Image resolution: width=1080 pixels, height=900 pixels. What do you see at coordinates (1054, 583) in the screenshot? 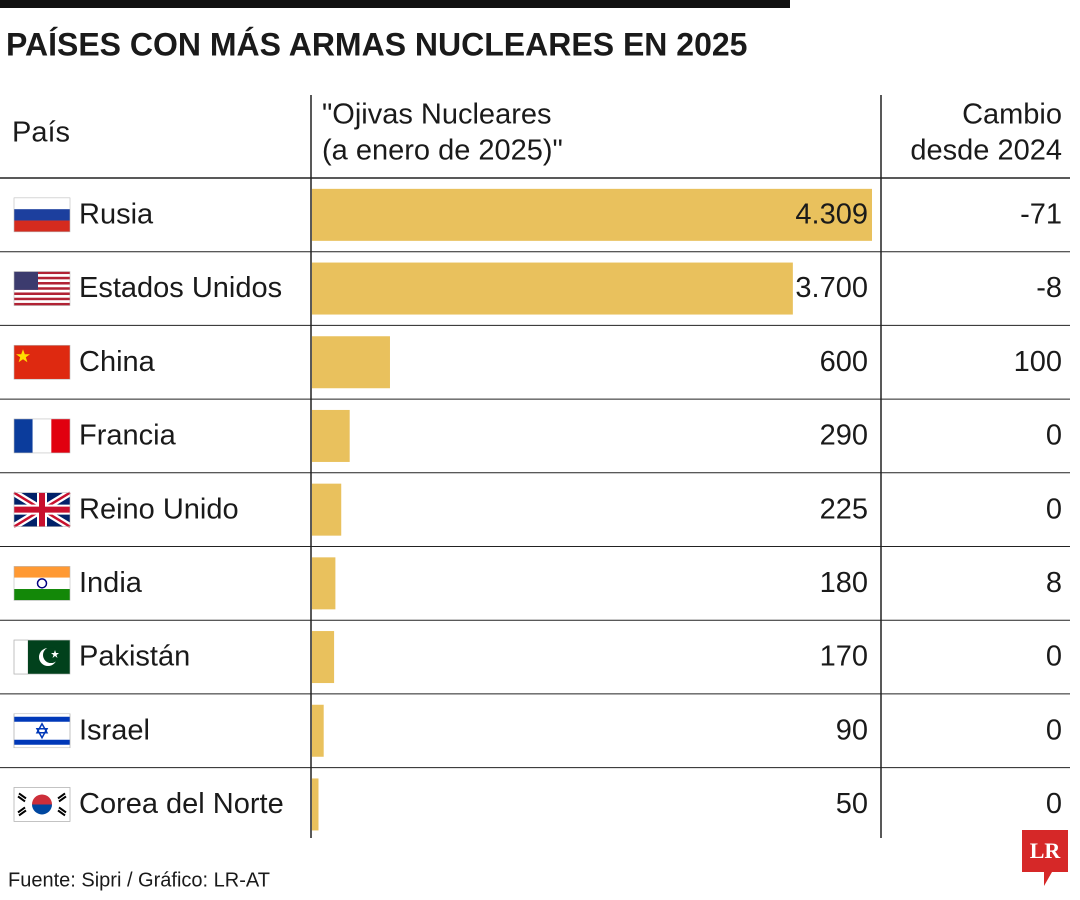
I see `change-label: 8` at bounding box center [1054, 583].